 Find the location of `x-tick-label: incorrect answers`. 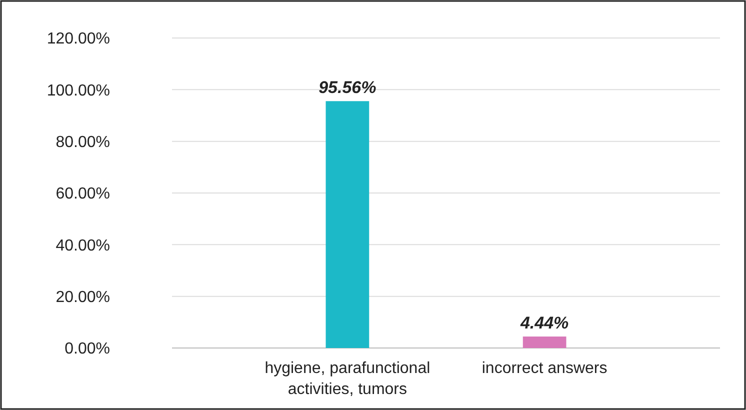

x-tick-label: incorrect answers is located at coordinates (545, 368).